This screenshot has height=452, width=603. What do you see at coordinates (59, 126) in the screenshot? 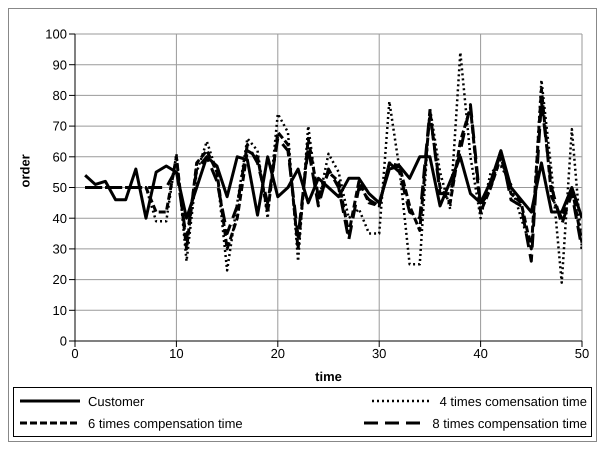
I see `y-tick-label: 70` at bounding box center [59, 126].